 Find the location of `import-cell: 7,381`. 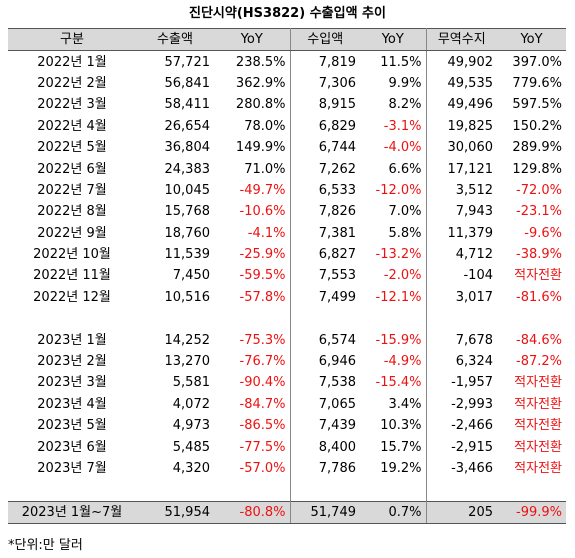

import-cell: 7,381 is located at coordinates (337, 233).